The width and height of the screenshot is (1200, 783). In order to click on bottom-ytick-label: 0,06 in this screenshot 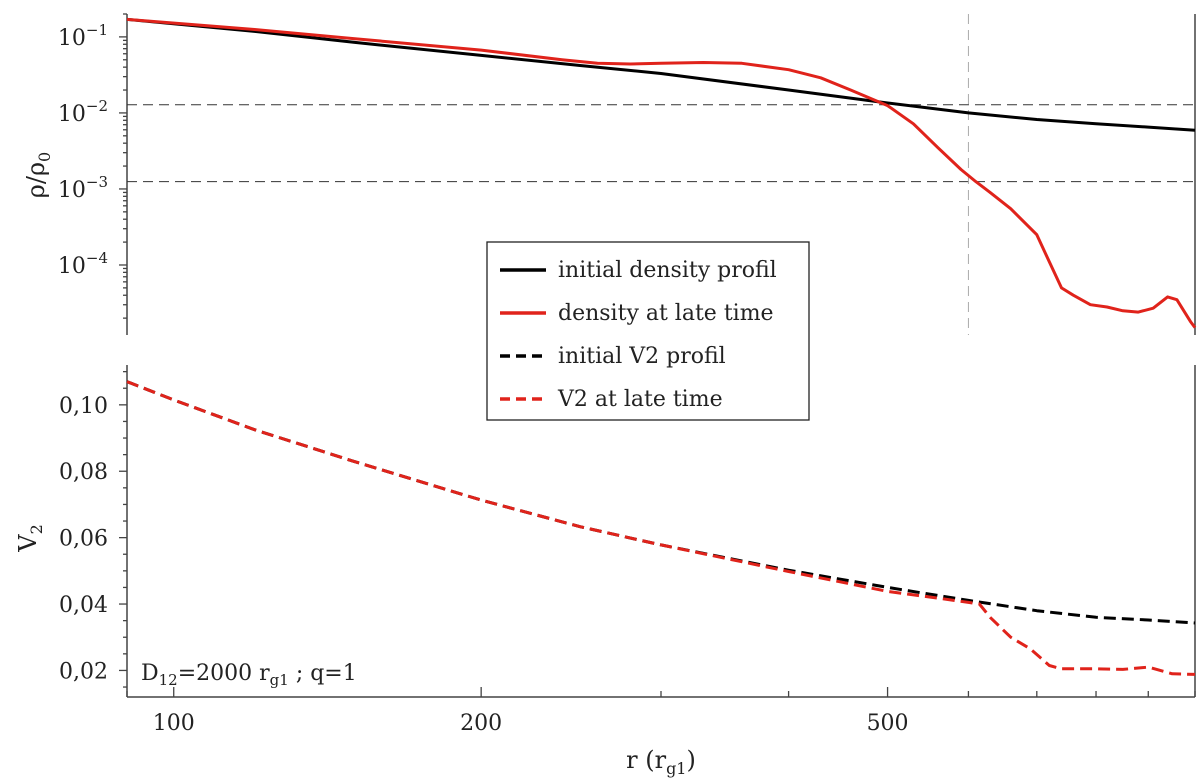, I will do `click(83, 539)`.